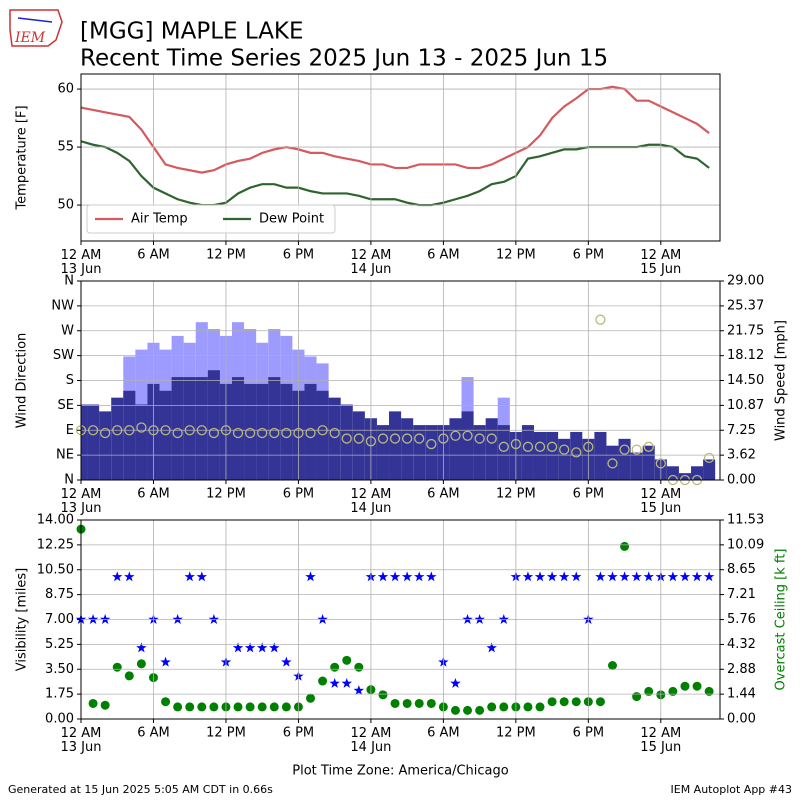  Describe the element at coordinates (30, 38) in the screenshot. I see `logo-text: IEM` at that location.